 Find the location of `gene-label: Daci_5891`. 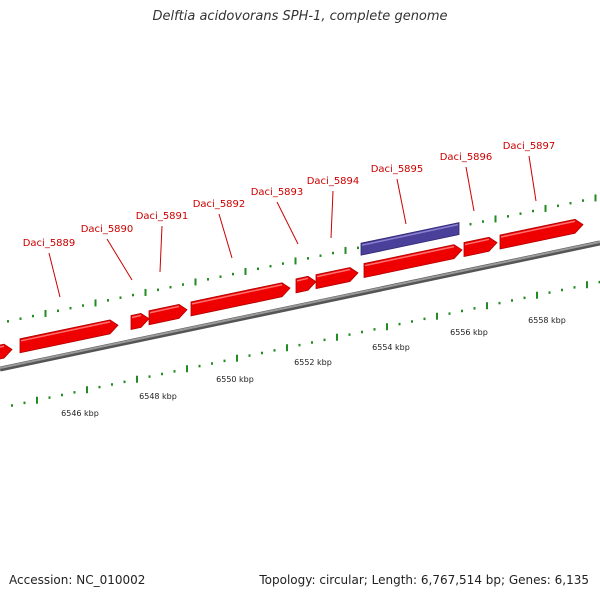

gene-label: Daci_5891 is located at coordinates (162, 216).